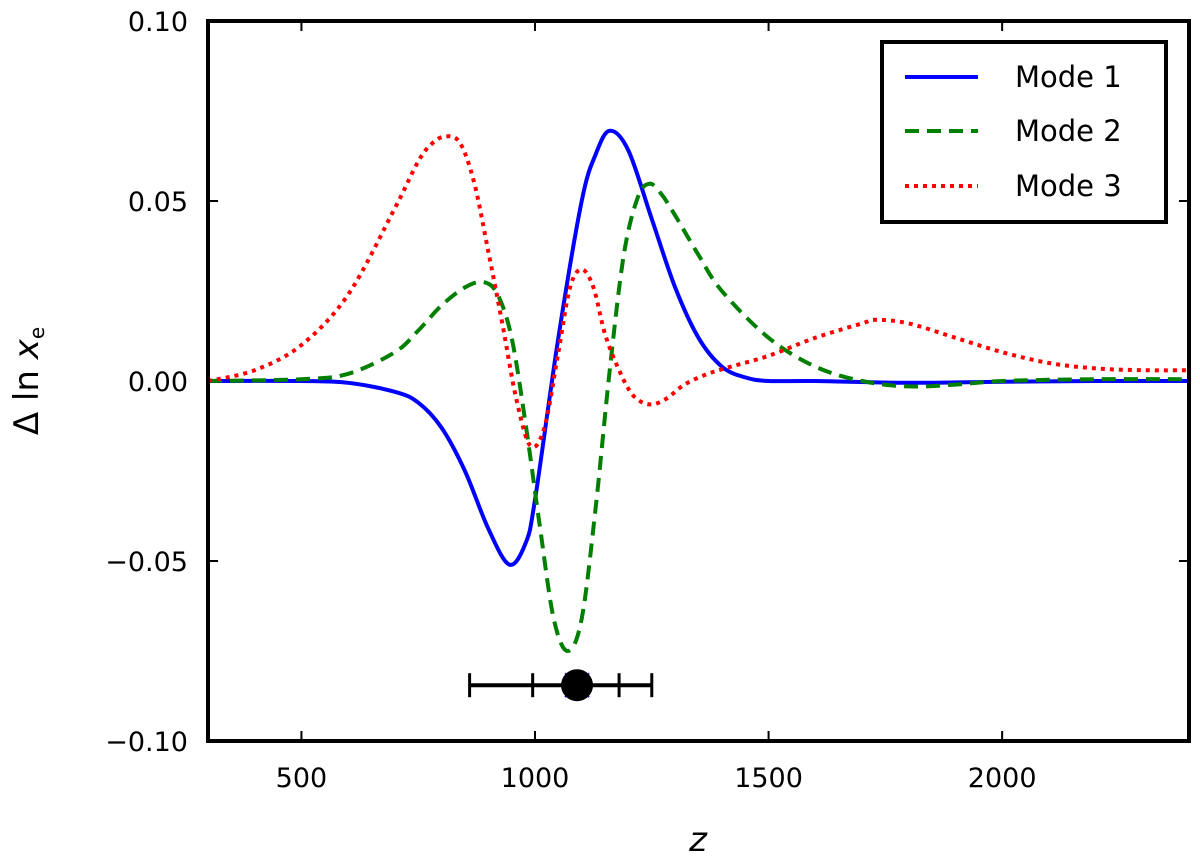 This screenshot has width=1200, height=861. I want to click on y-tick-label: 0.05, so click(158, 202).